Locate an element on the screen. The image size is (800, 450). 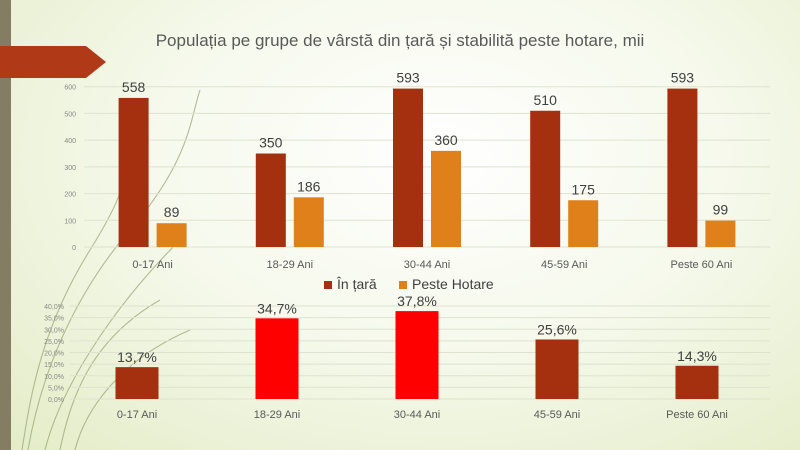
top-y-tick-label: 0 is located at coordinates (74, 248).